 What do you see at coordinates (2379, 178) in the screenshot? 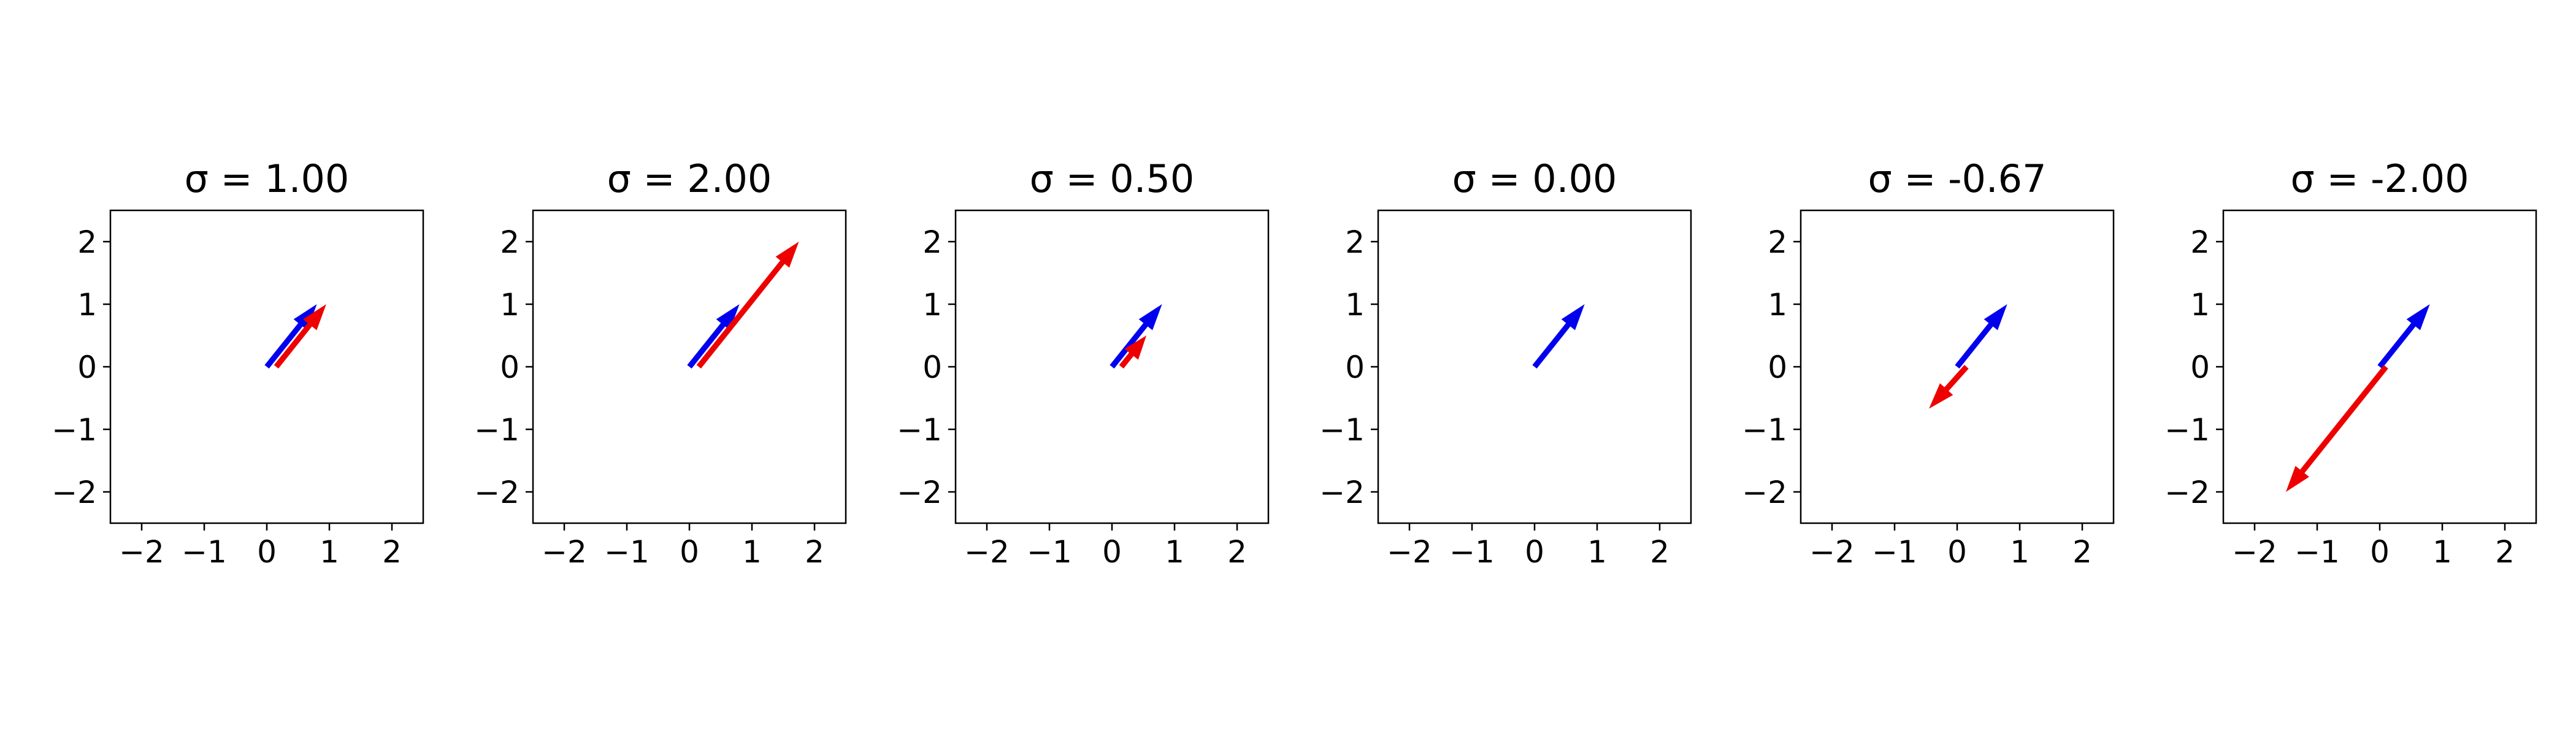
I see `panel-title: σ = -2.00` at bounding box center [2379, 178].